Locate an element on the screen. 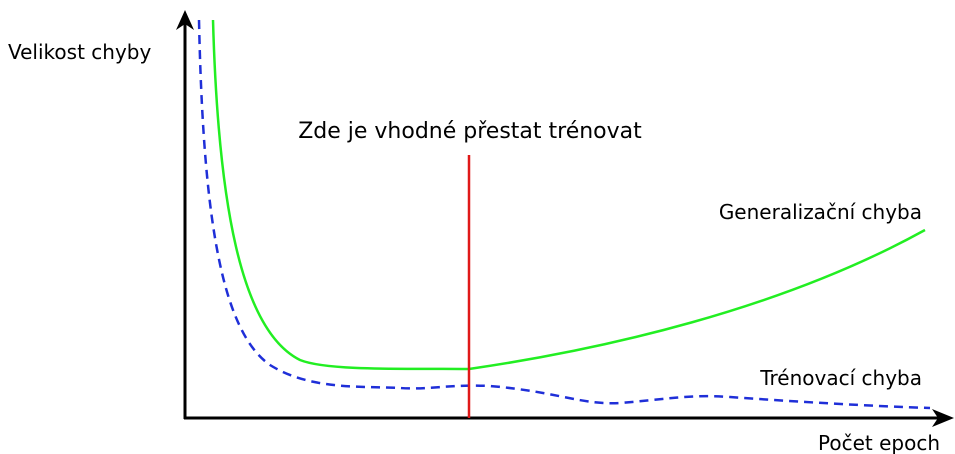 The height and width of the screenshot is (454, 955). stop-annotation: Zde je vhodné přestat trénovat is located at coordinates (470, 131).